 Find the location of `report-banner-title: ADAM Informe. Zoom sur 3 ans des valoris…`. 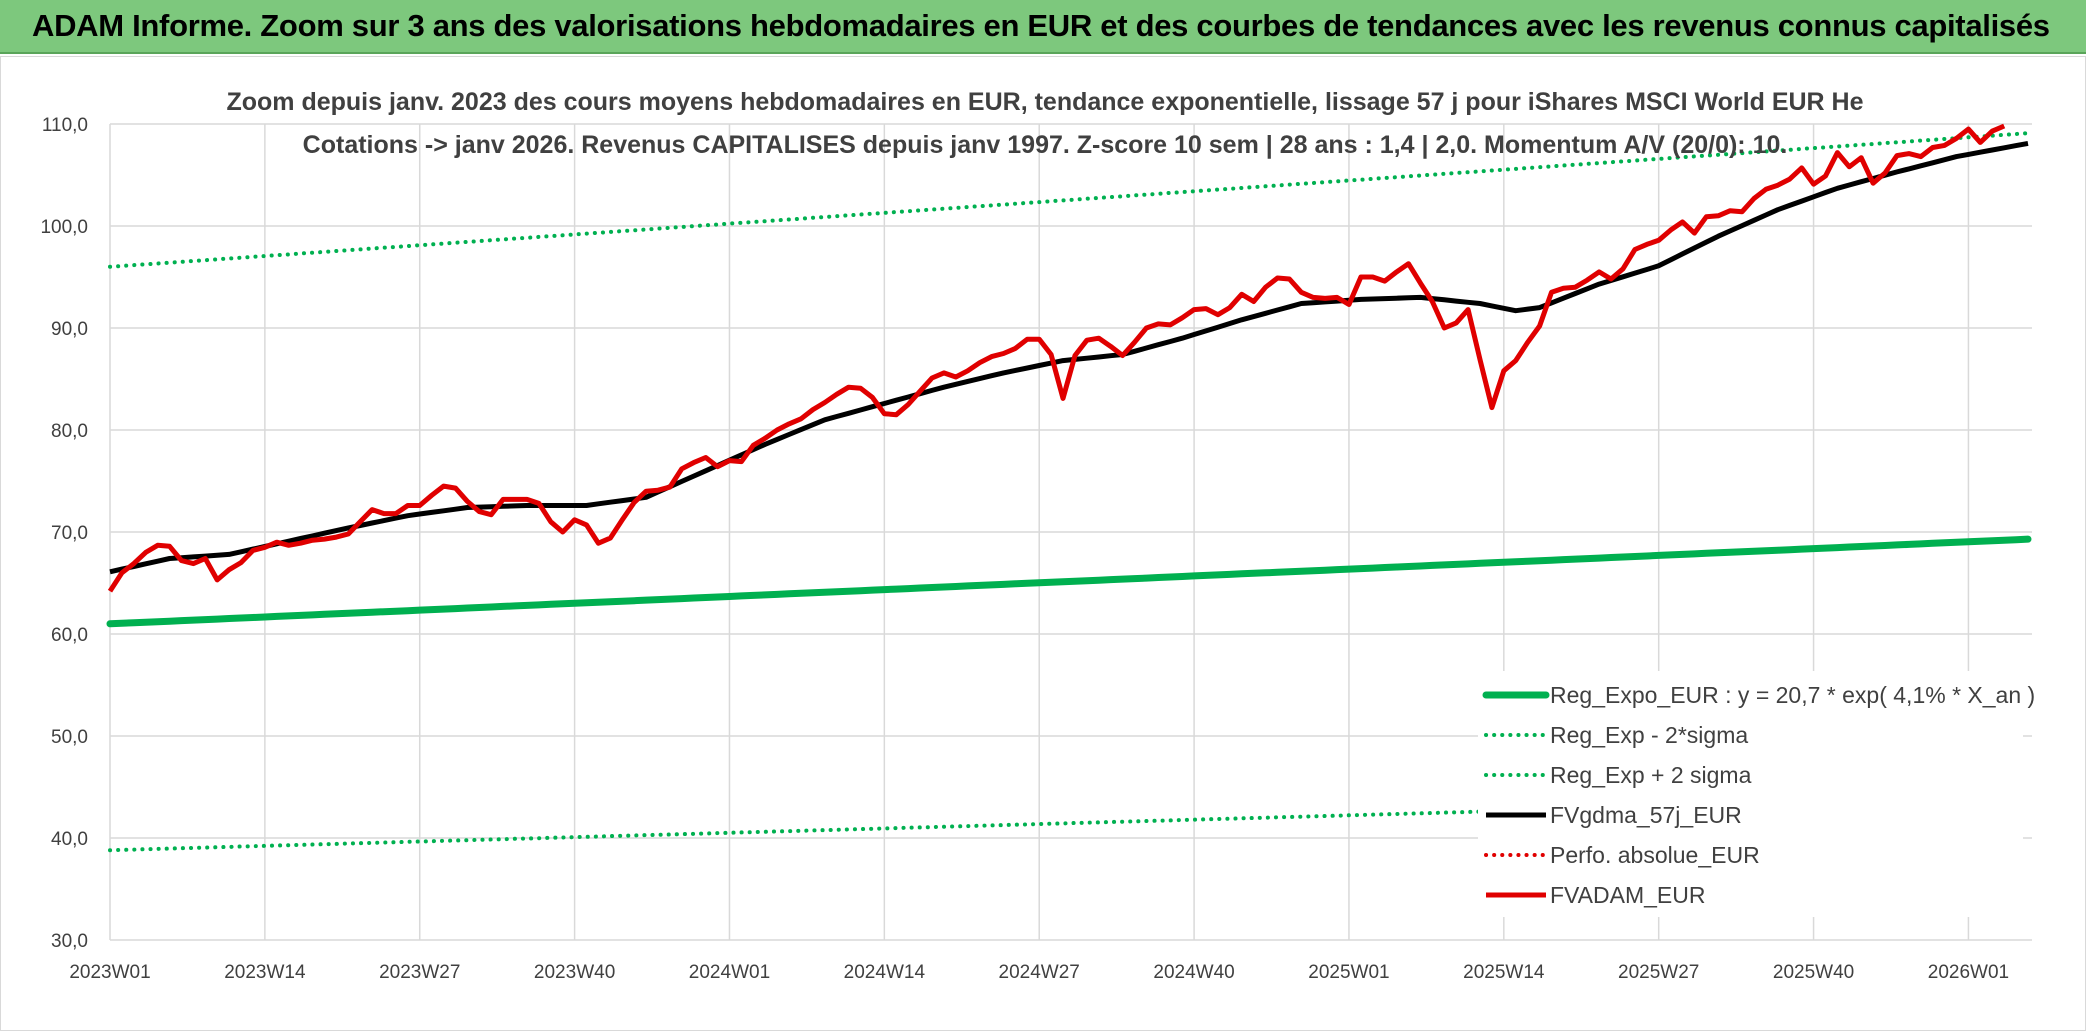

report-banner-title: ADAM Informe. Zoom sur 3 ans des valoris… is located at coordinates (1041, 25).